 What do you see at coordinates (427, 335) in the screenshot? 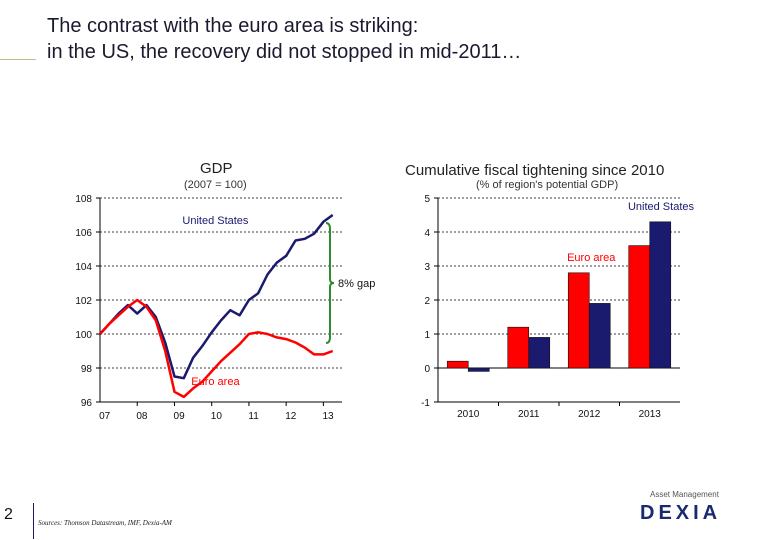
I see `fiscal-ytick-label: 1` at bounding box center [427, 335].